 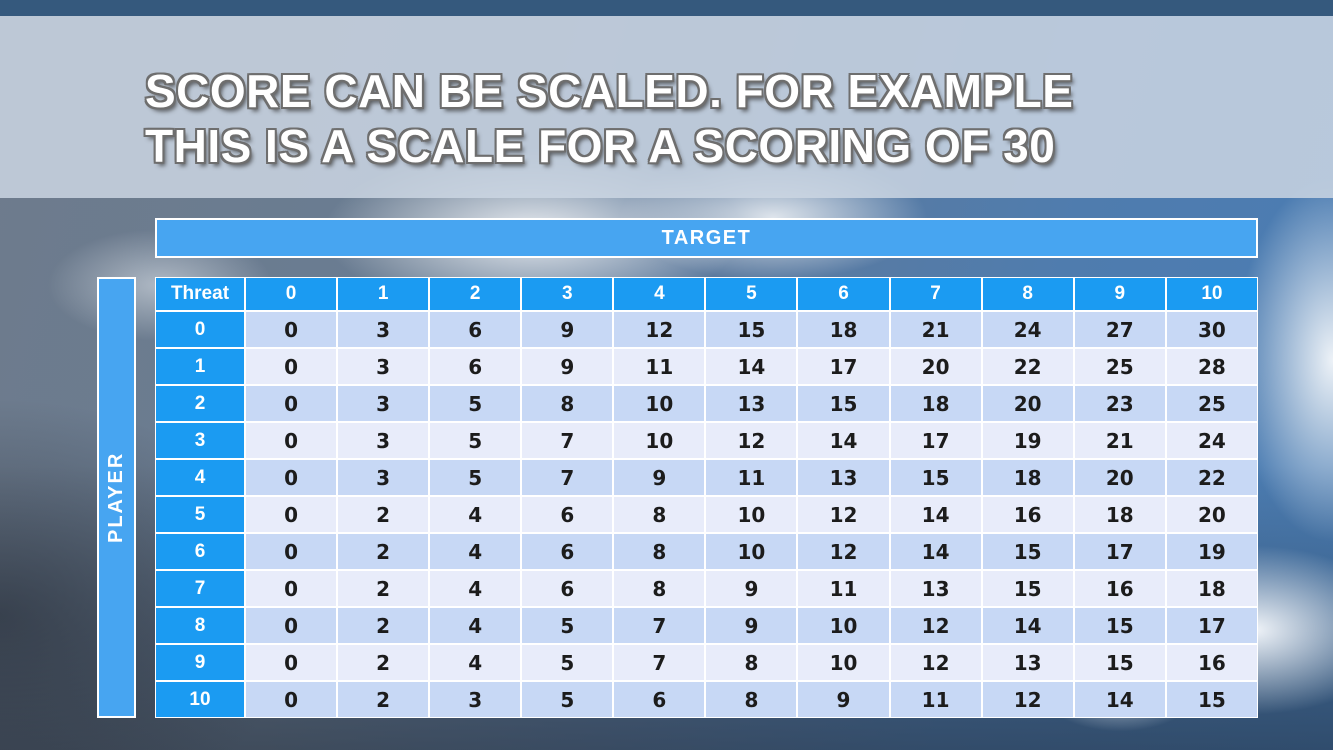 What do you see at coordinates (1211, 329) in the screenshot?
I see `score-cell: 30` at bounding box center [1211, 329].